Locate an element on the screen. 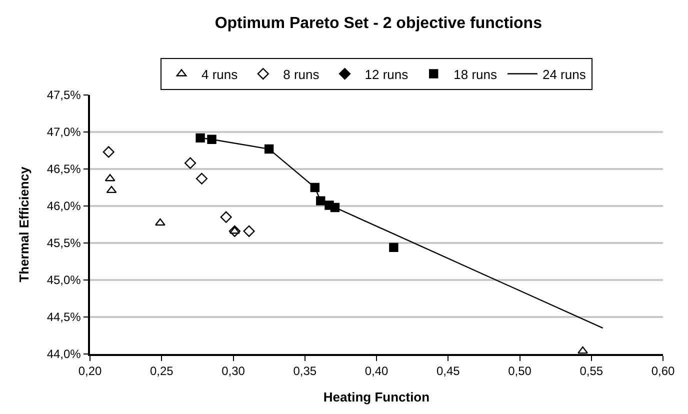 The height and width of the screenshot is (414, 688). legend-label: 4 runs is located at coordinates (220, 74).